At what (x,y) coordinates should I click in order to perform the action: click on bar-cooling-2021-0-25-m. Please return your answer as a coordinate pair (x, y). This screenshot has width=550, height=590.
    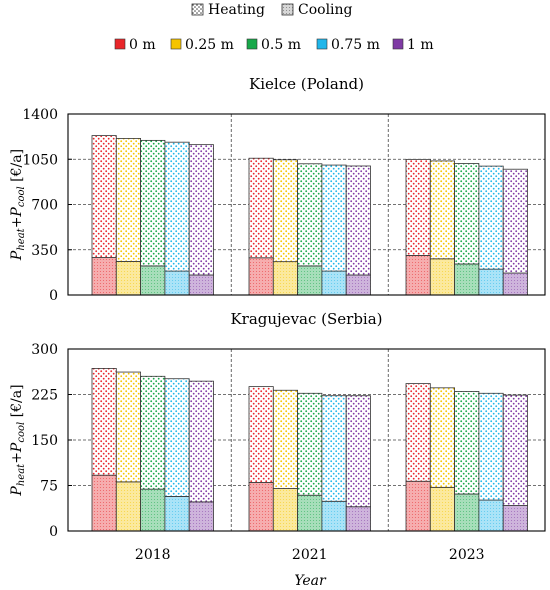
    Looking at the image, I should click on (285, 278).